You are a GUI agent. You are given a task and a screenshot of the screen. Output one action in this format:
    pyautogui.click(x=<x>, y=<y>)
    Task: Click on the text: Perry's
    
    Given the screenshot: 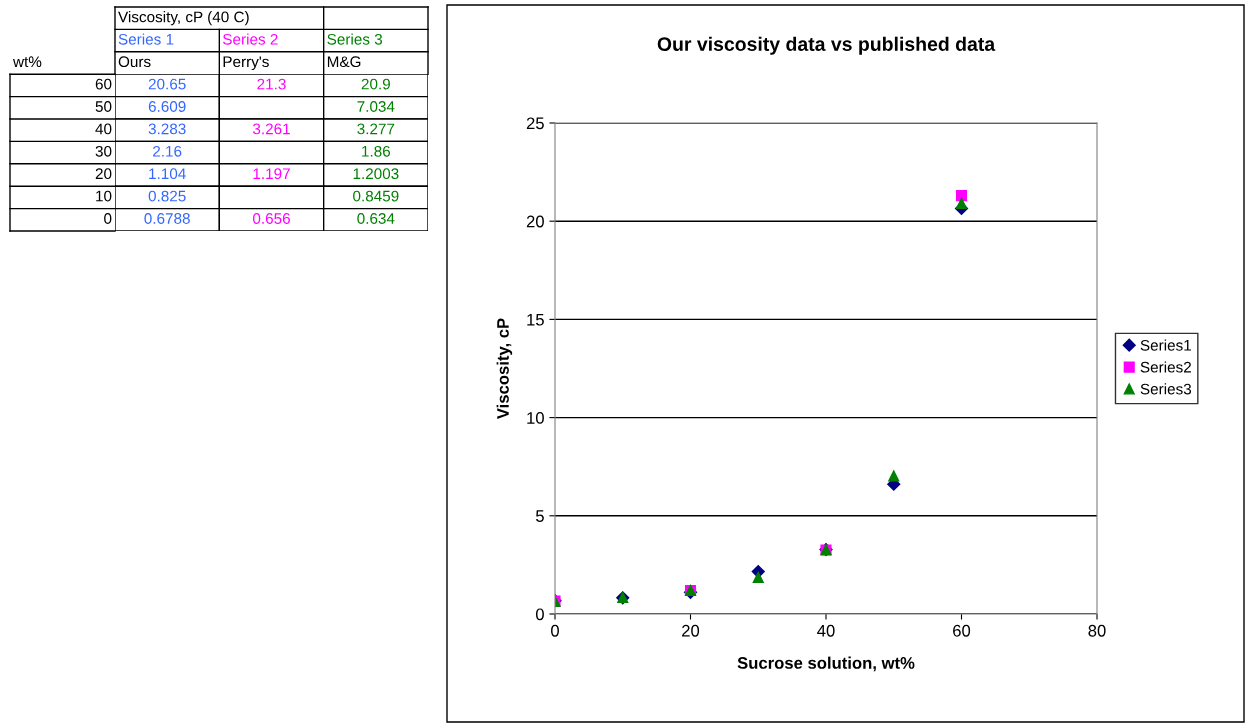 What is the action you would take?
    pyautogui.click(x=246, y=63)
    